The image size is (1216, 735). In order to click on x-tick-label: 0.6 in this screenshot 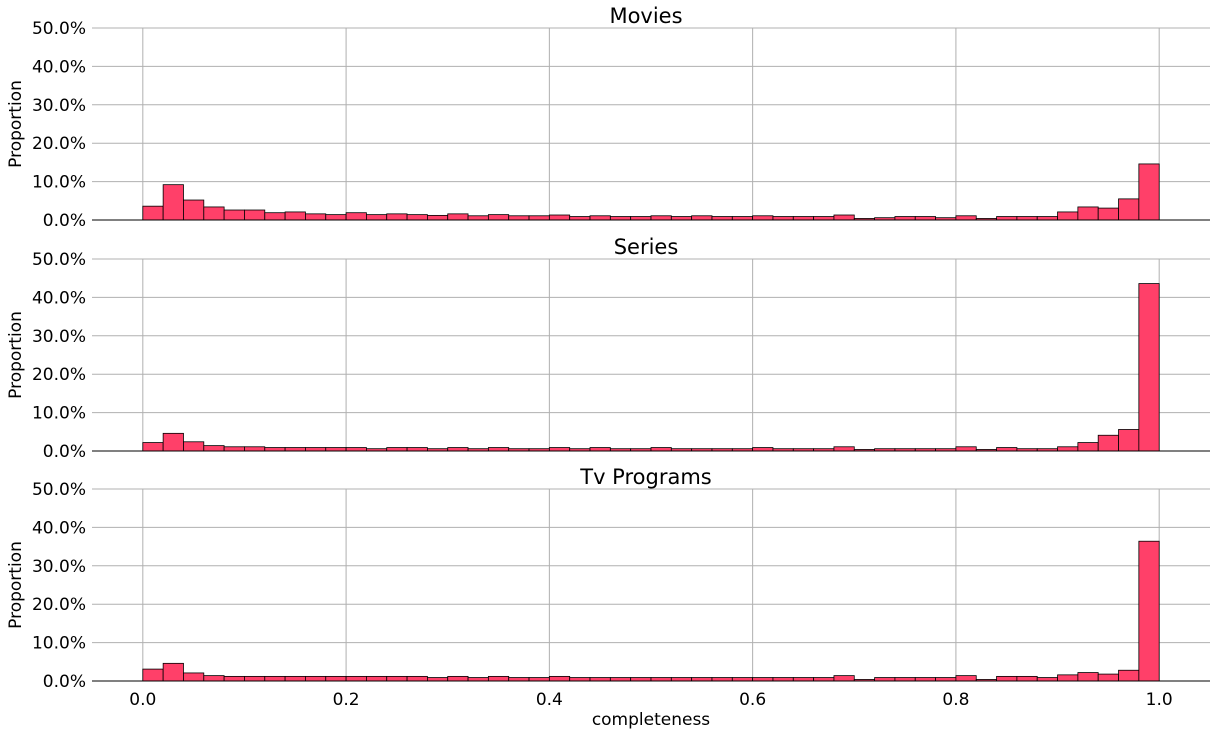, I will do `click(752, 700)`.